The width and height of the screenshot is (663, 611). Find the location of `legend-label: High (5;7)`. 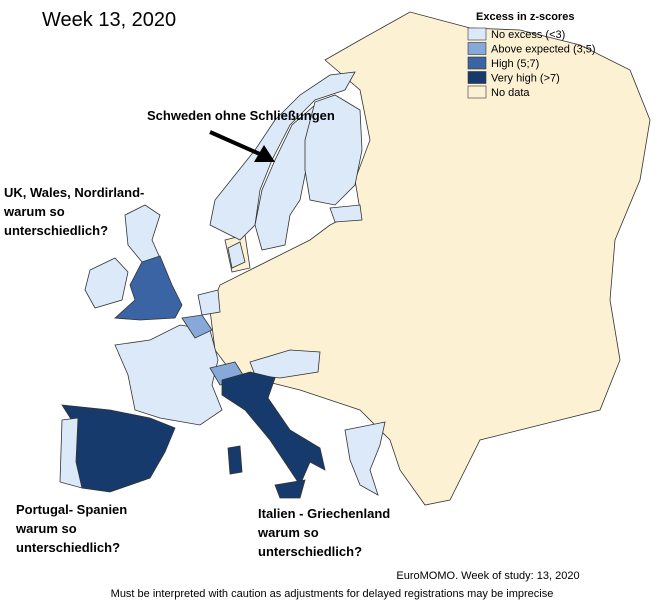

legend-label: High (5;7) is located at coordinates (515, 64).